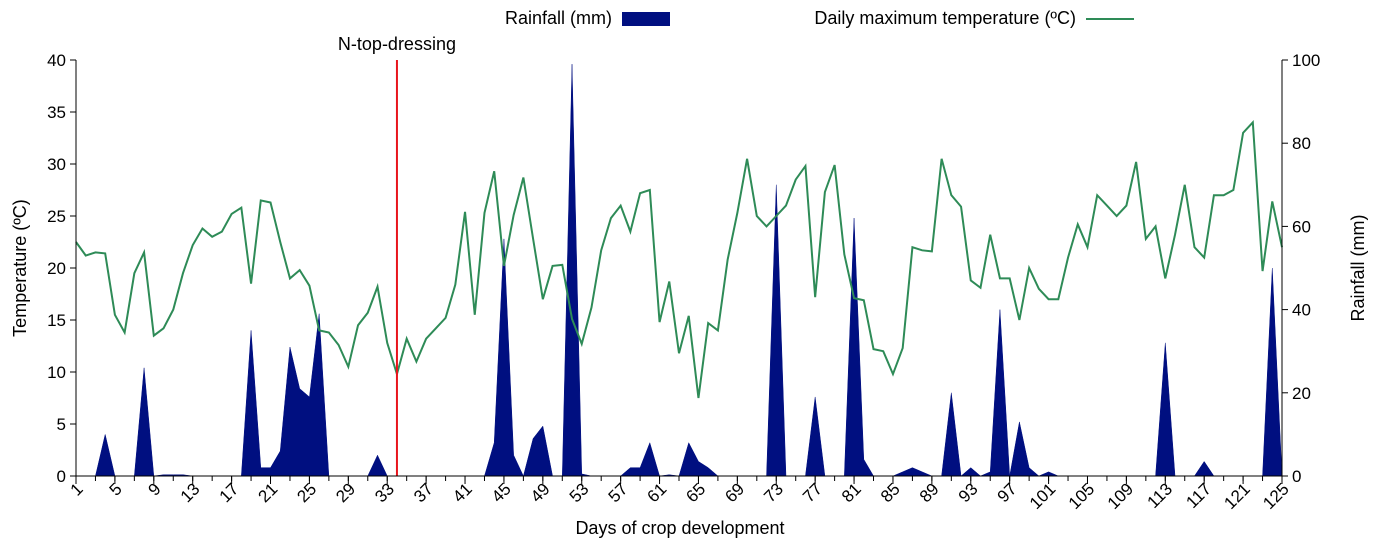 Image resolution: width=1384 pixels, height=544 pixels. I want to click on x-tick-label: 113, so click(1160, 495).